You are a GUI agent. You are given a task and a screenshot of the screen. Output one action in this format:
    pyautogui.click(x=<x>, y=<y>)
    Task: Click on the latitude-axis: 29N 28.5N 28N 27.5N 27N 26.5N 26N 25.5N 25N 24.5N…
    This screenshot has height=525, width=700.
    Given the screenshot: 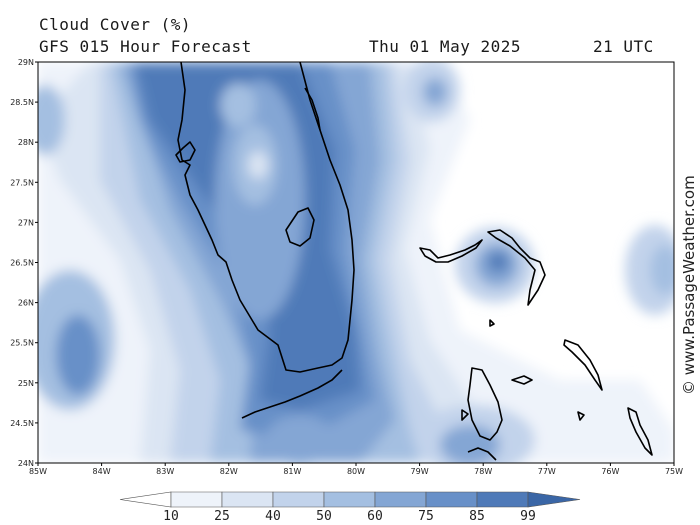 What is the action you would take?
    pyautogui.click(x=24, y=263)
    